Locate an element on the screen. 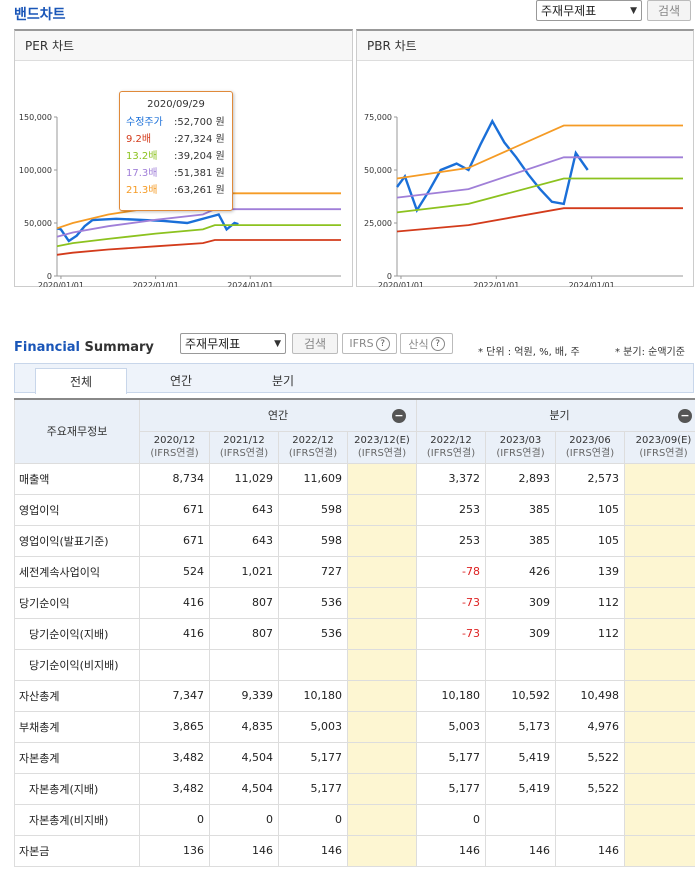 The image size is (695, 869). row-label: 자본총계 is located at coordinates (77, 757).